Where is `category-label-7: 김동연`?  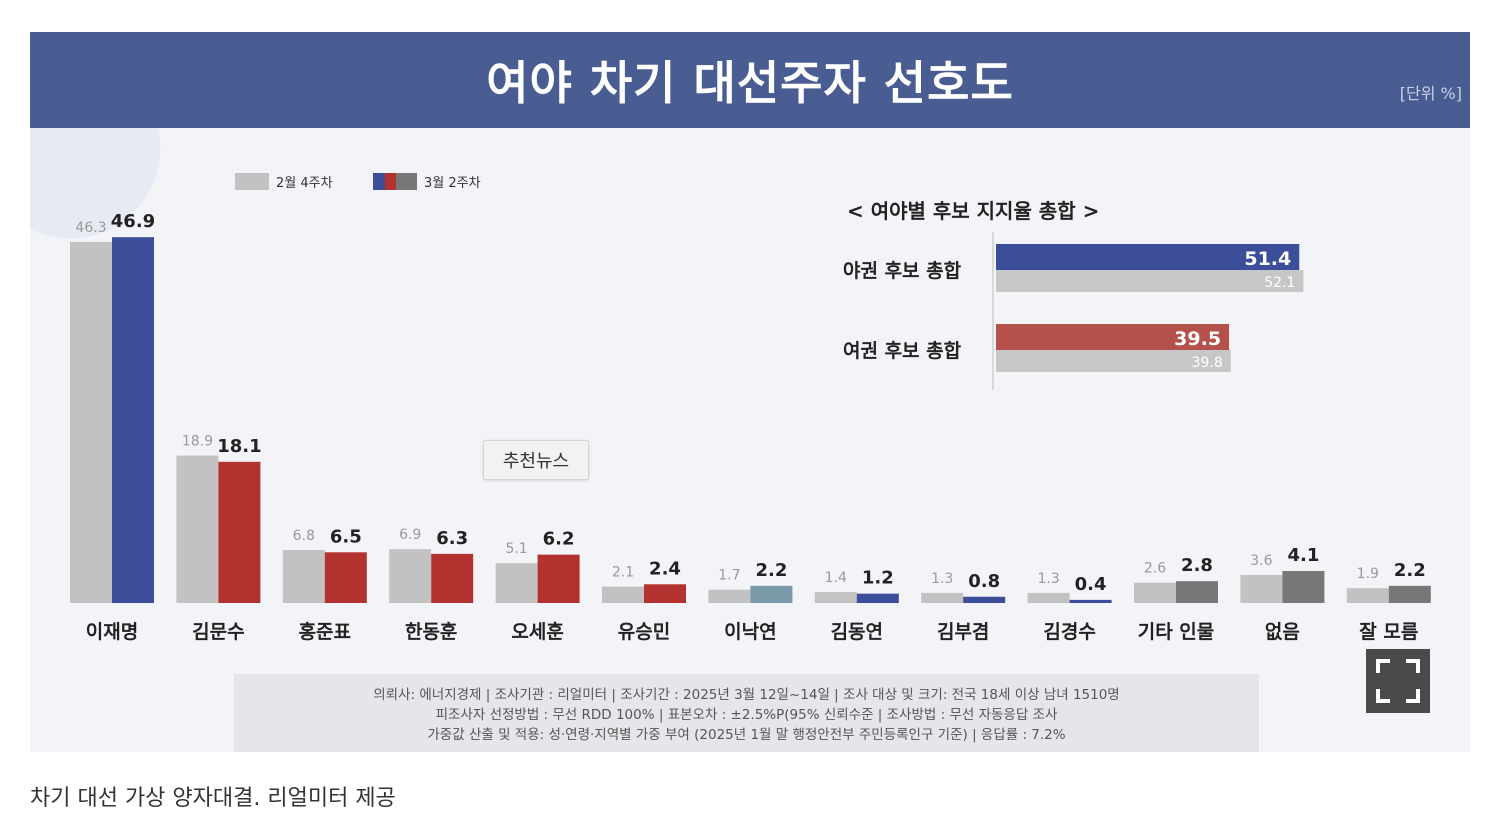
category-label-7: 김동연 is located at coordinates (857, 632).